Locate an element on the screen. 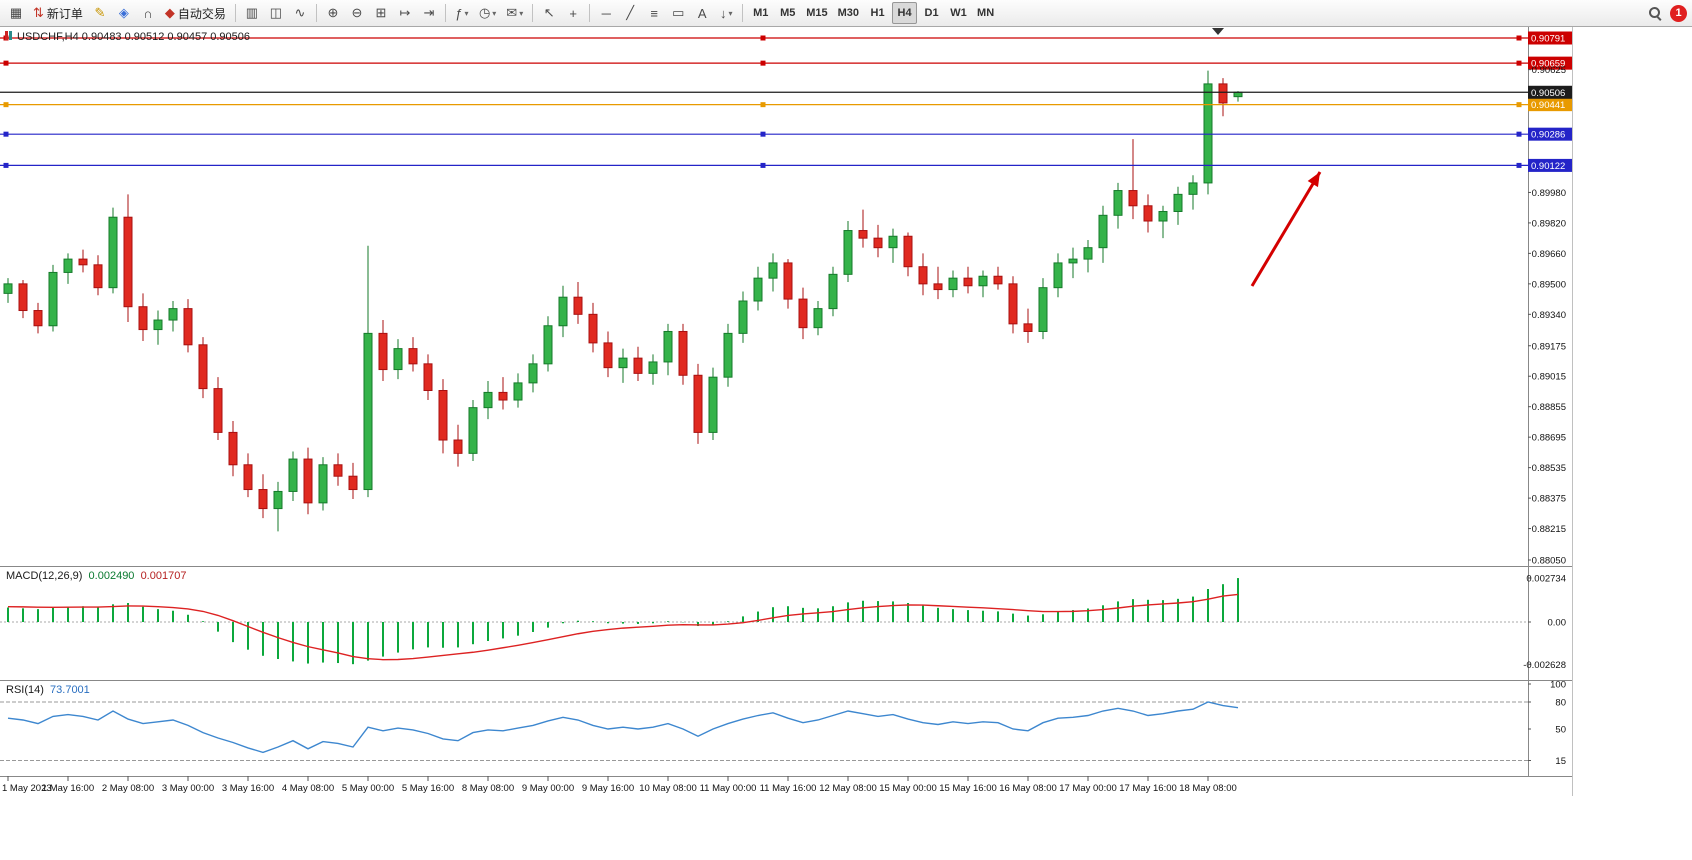 This screenshot has width=1692, height=860. svg-text: 11 May 00:00 is located at coordinates (728, 788).